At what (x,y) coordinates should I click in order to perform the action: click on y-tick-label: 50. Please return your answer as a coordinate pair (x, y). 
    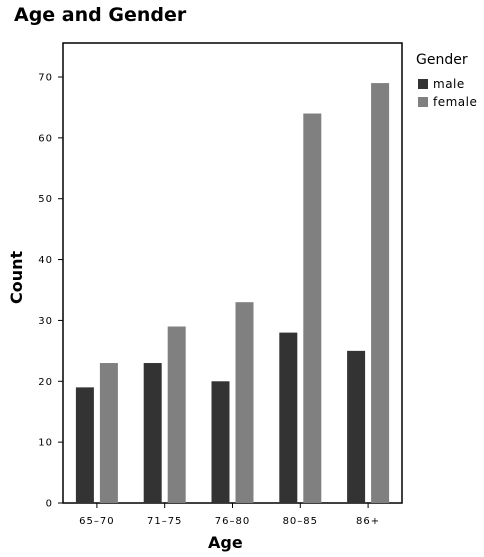
    Looking at the image, I should click on (45, 199).